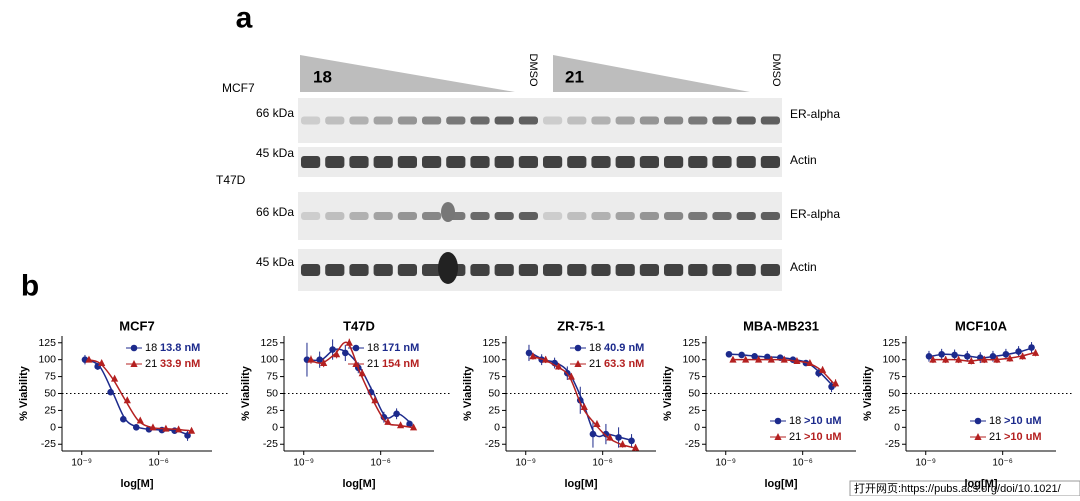  Describe the element at coordinates (275, 262) in the screenshot. I see `mw-label: 45 kDa` at that location.